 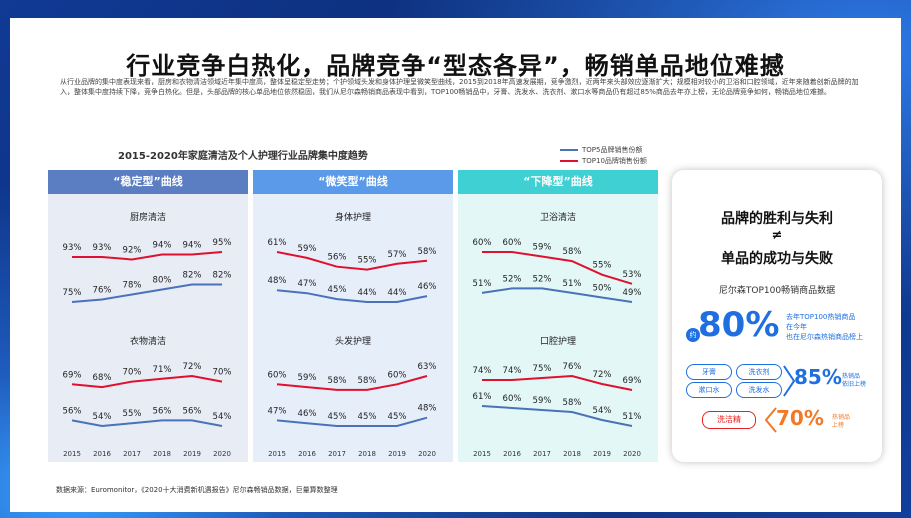 I want to click on data-label-top5-oral-2015: 61%, so click(x=482, y=397).